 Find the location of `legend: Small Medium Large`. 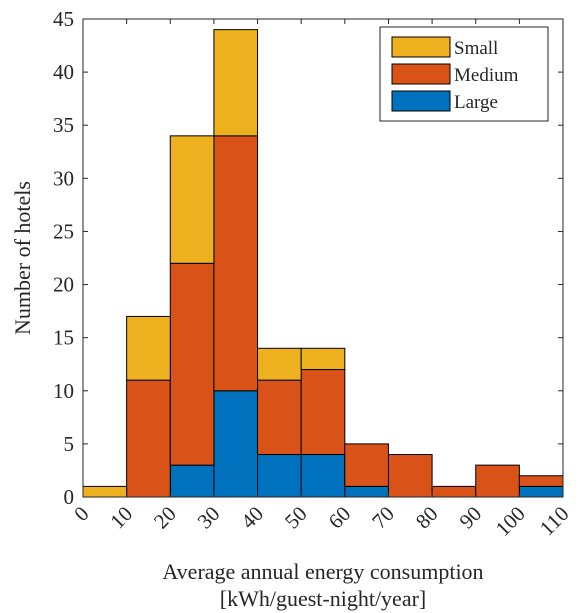

legend: Small Medium Large is located at coordinates (464, 74).